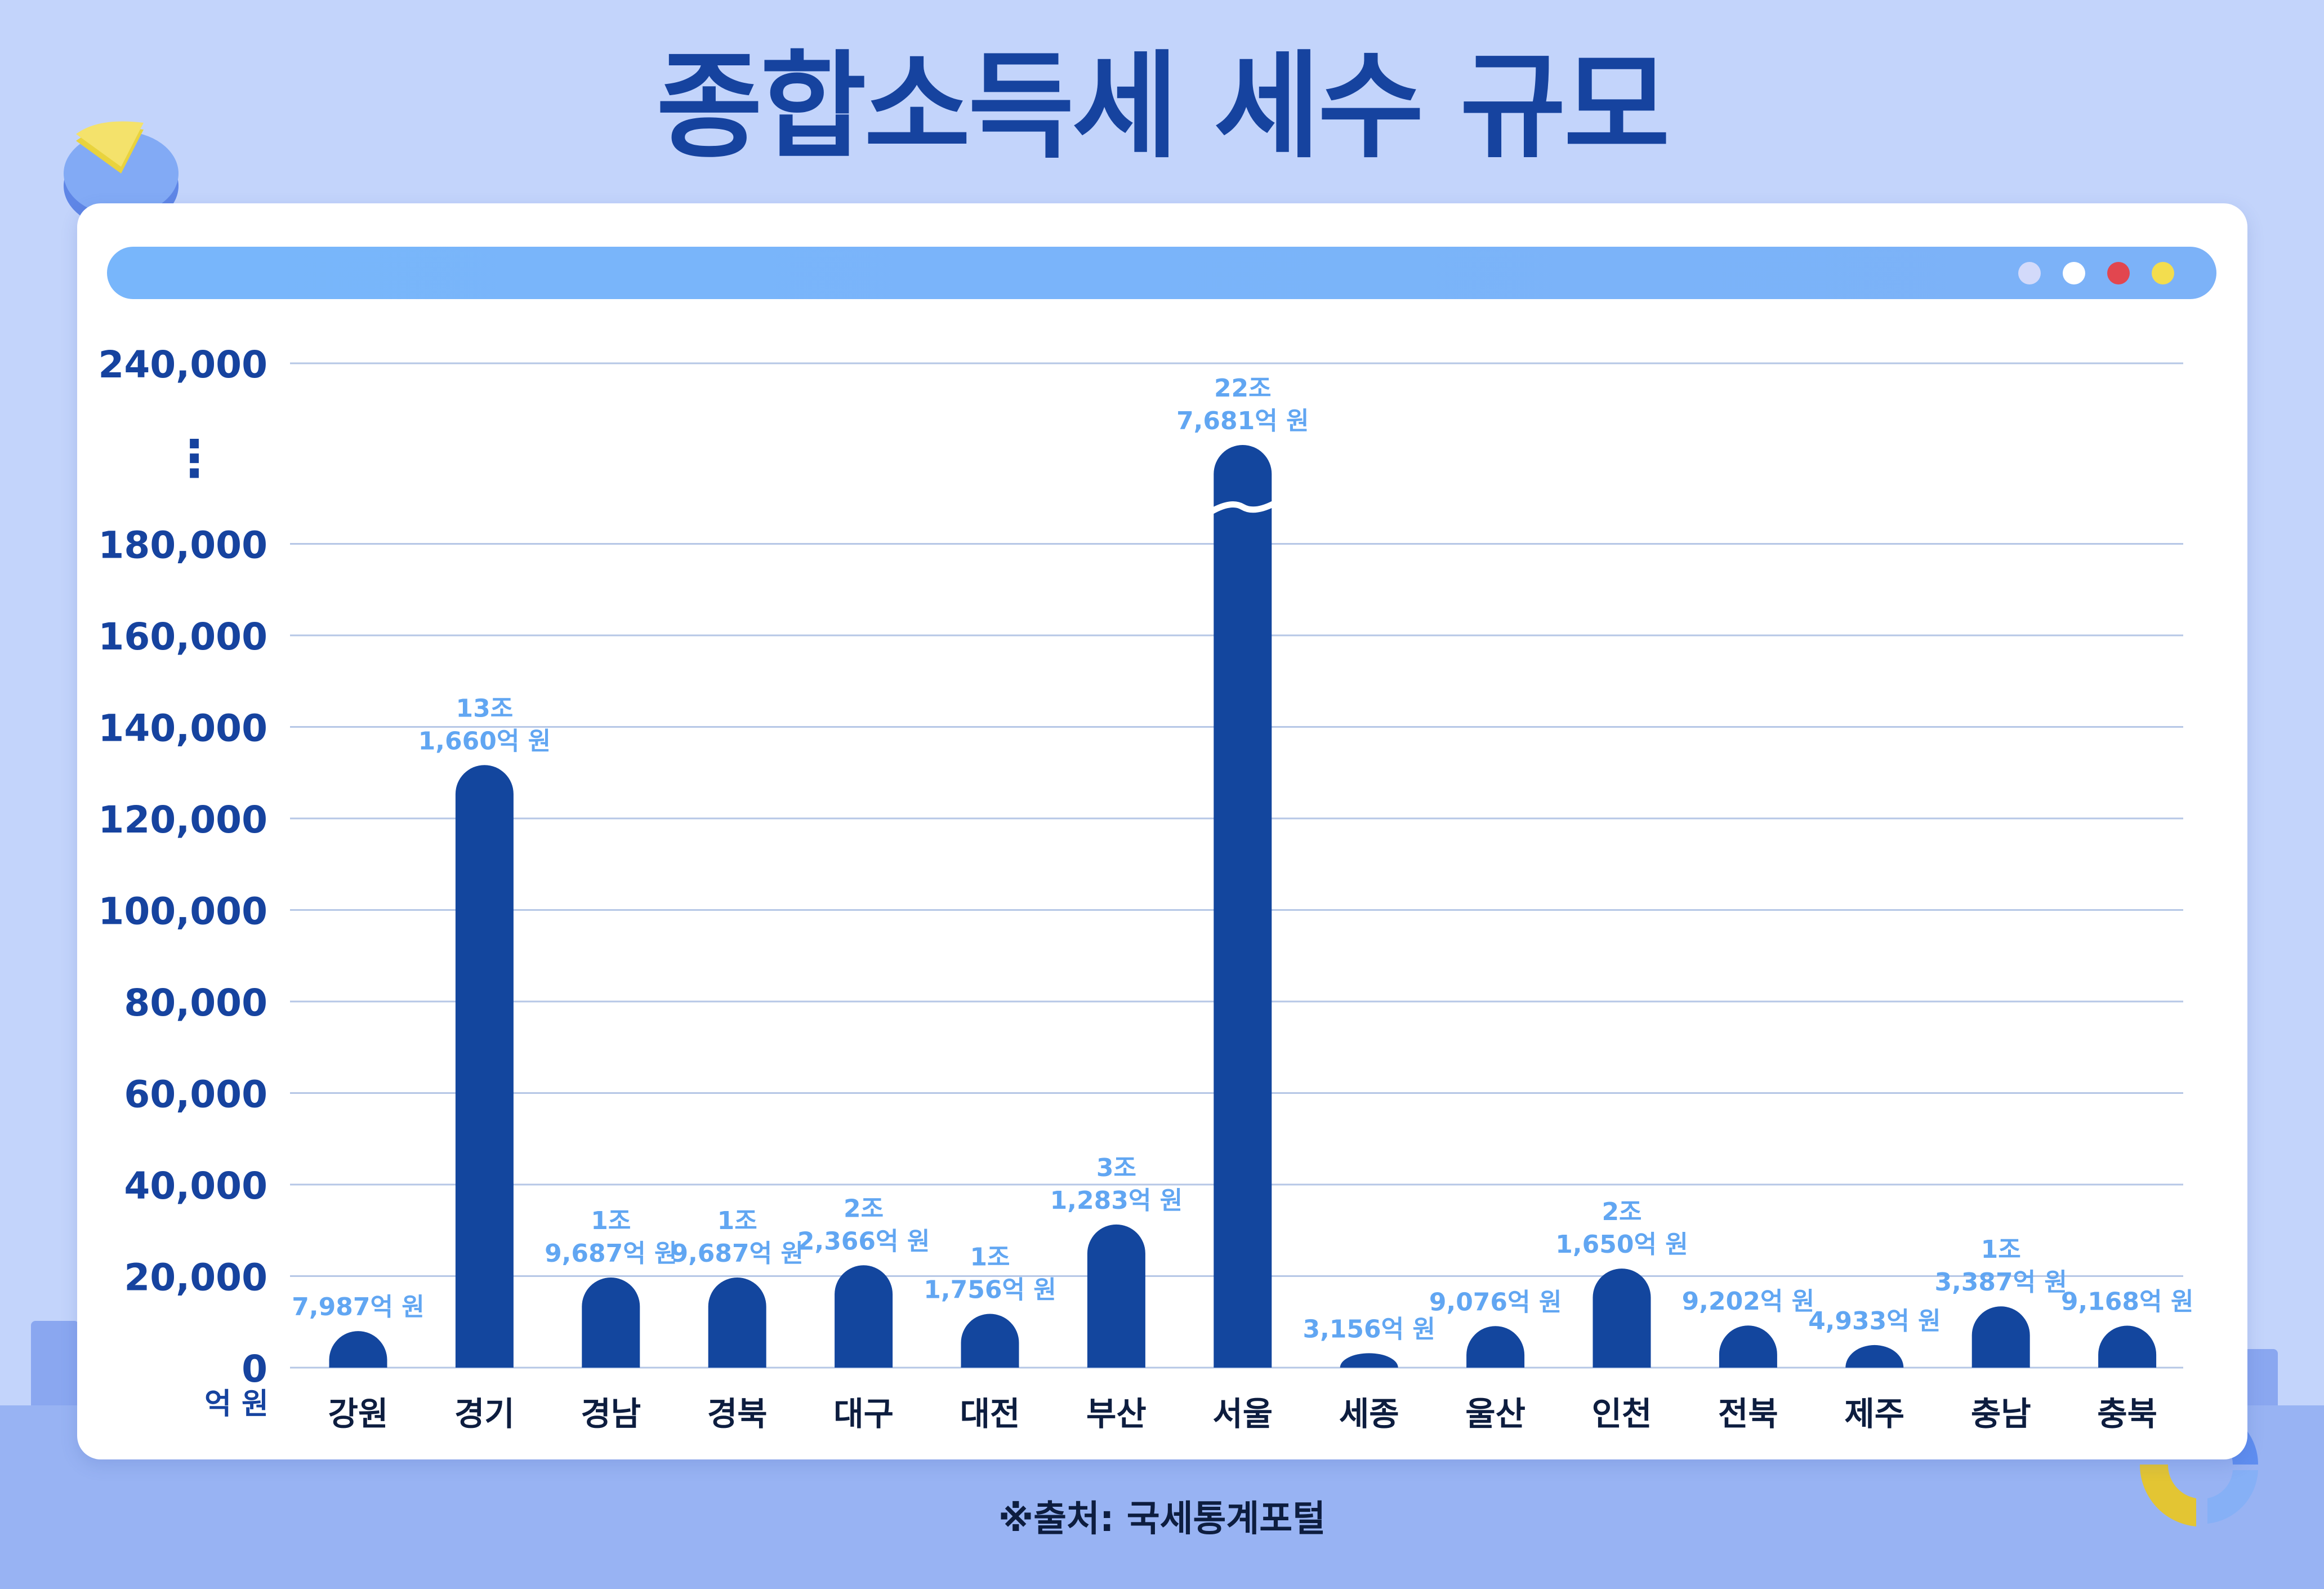 The width and height of the screenshot is (2324, 1589). Describe the element at coordinates (195, 1186) in the screenshot. I see `y-tick-label: 40,000` at that location.